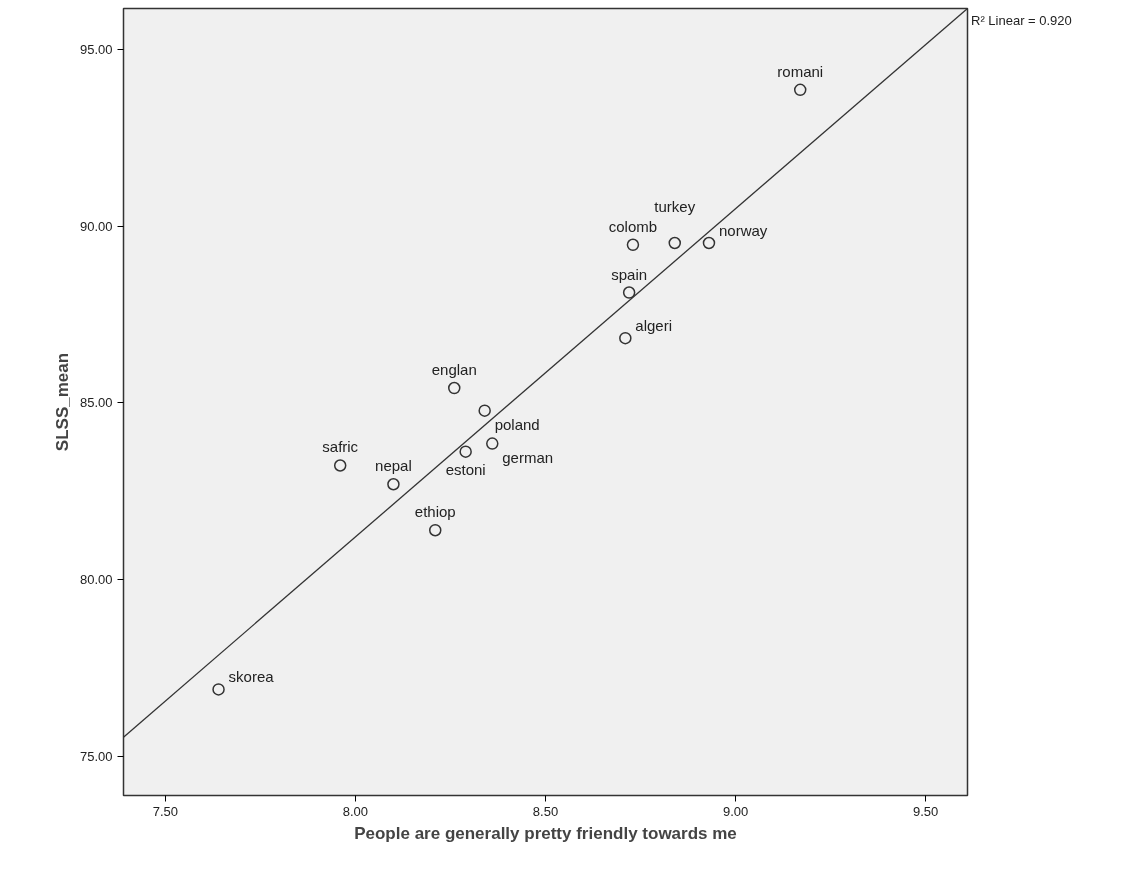  I want to click on text: R² Linear = 0.920, so click(1021, 21).